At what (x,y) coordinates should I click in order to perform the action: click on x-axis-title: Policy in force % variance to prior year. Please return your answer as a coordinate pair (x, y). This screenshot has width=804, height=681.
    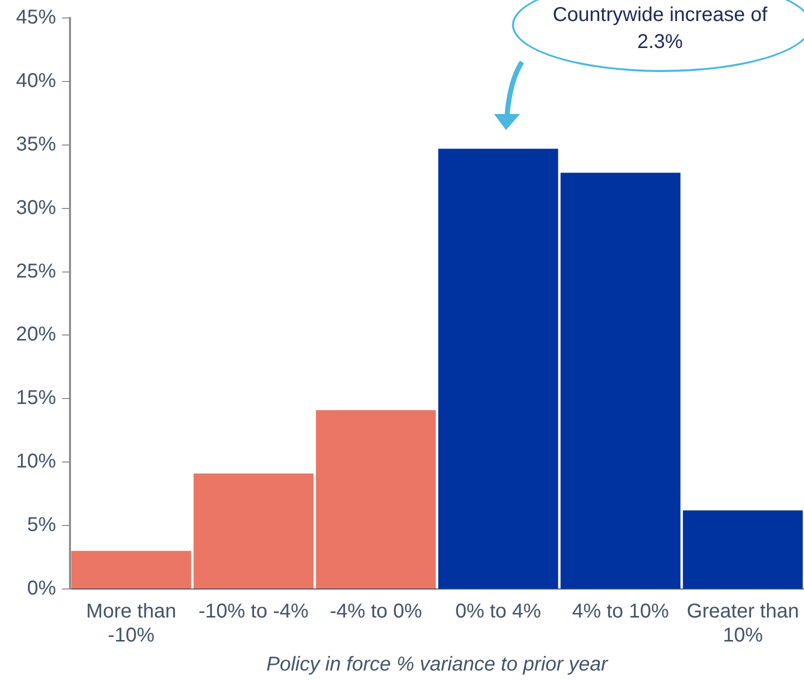
    Looking at the image, I should click on (437, 665).